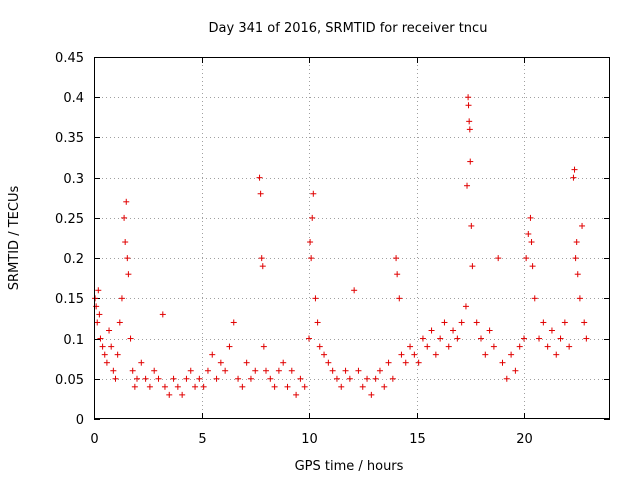 Image resolution: width=640 pixels, height=480 pixels. I want to click on y-tick-label: 0.1, so click(73, 340).